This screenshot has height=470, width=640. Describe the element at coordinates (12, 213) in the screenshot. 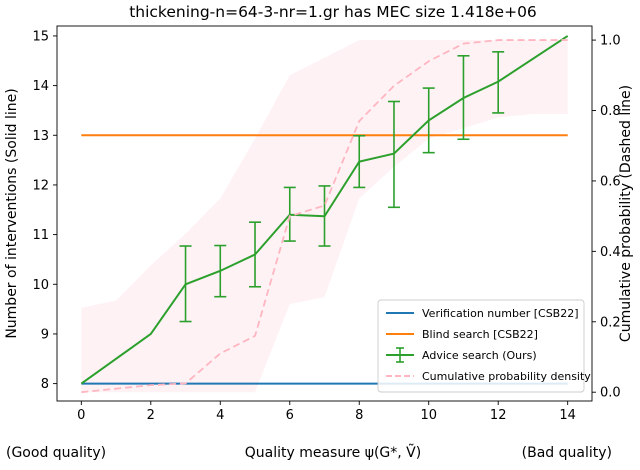

I see `y-axis-label: Number of interventions (Solid line)` at that location.